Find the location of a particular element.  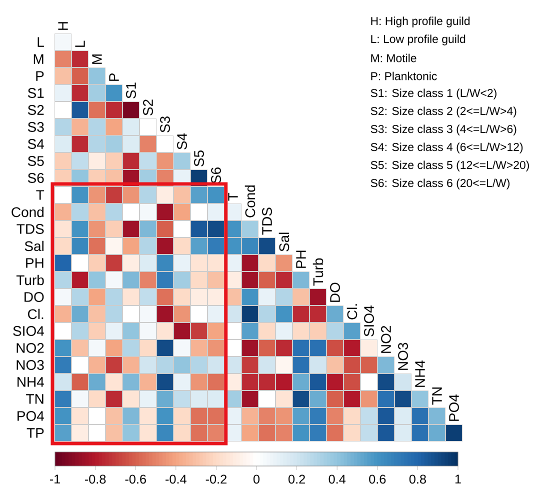

y-tick-label: S2 is located at coordinates (36, 110).